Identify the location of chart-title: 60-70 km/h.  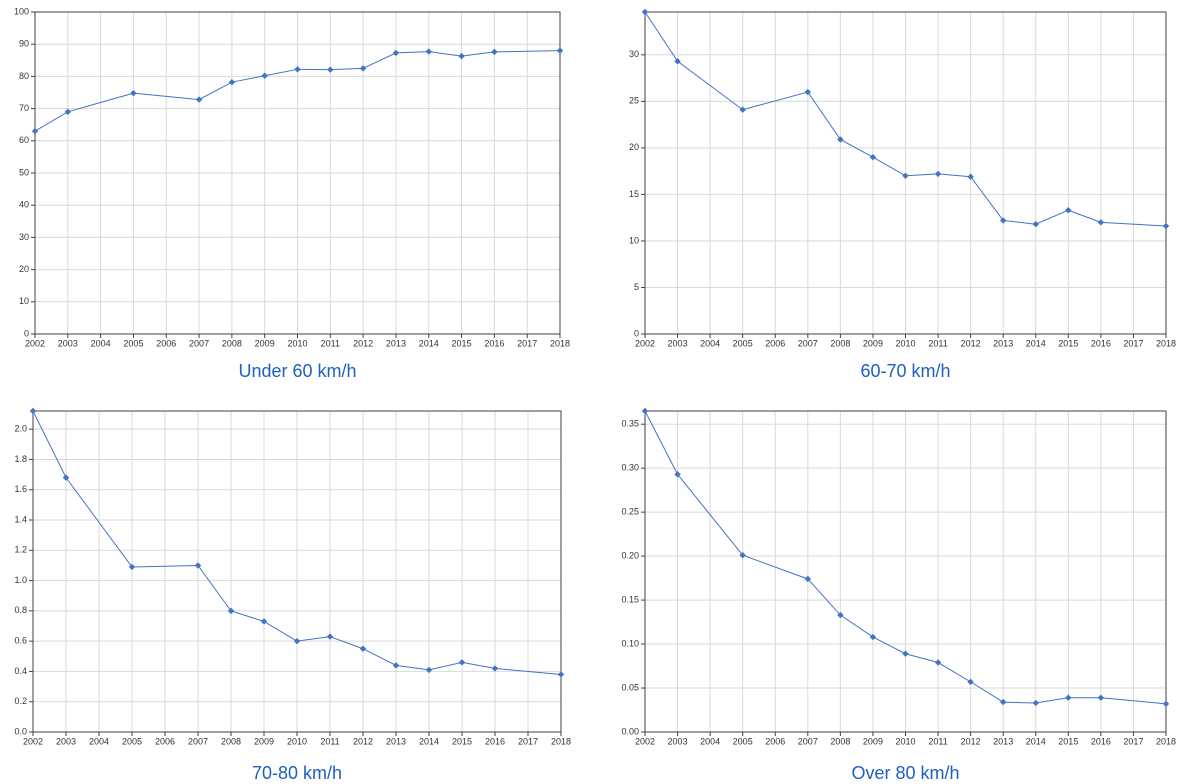
(905, 371).